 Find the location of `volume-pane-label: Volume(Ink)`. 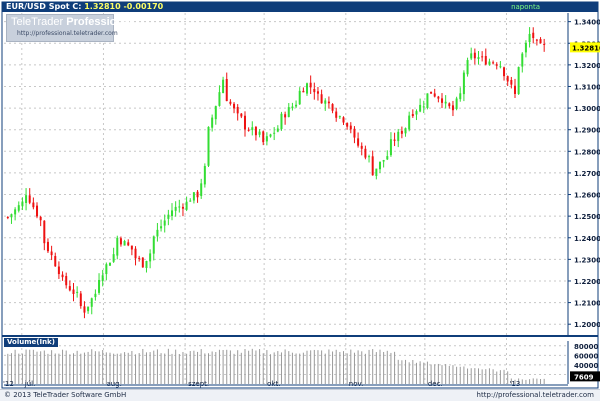

volume-pane-label: Volume(Ink) is located at coordinates (31, 342).